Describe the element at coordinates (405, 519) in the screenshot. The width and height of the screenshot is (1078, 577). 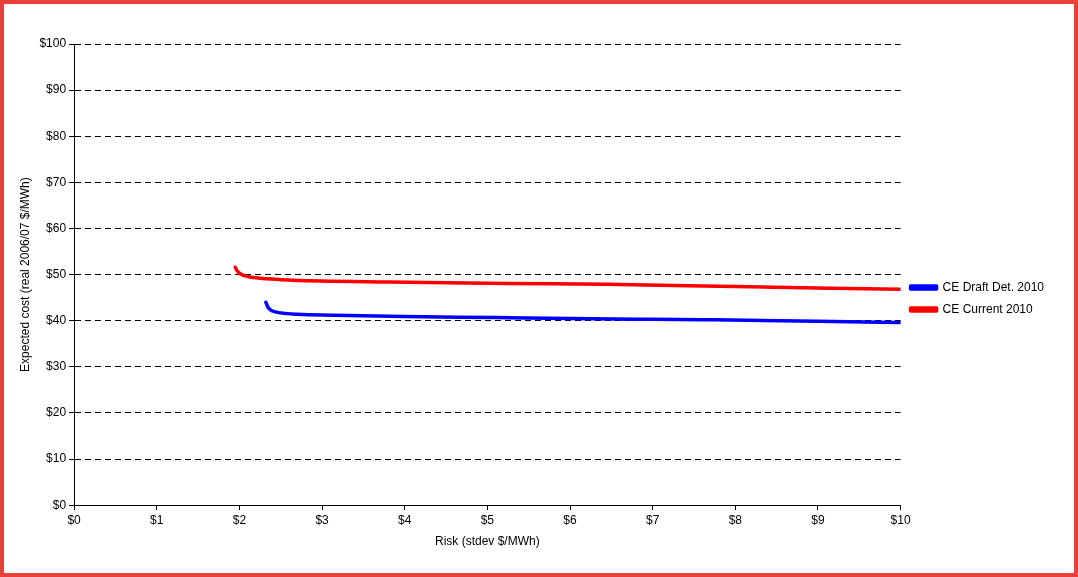
I see `x-tick-label: $4` at that location.